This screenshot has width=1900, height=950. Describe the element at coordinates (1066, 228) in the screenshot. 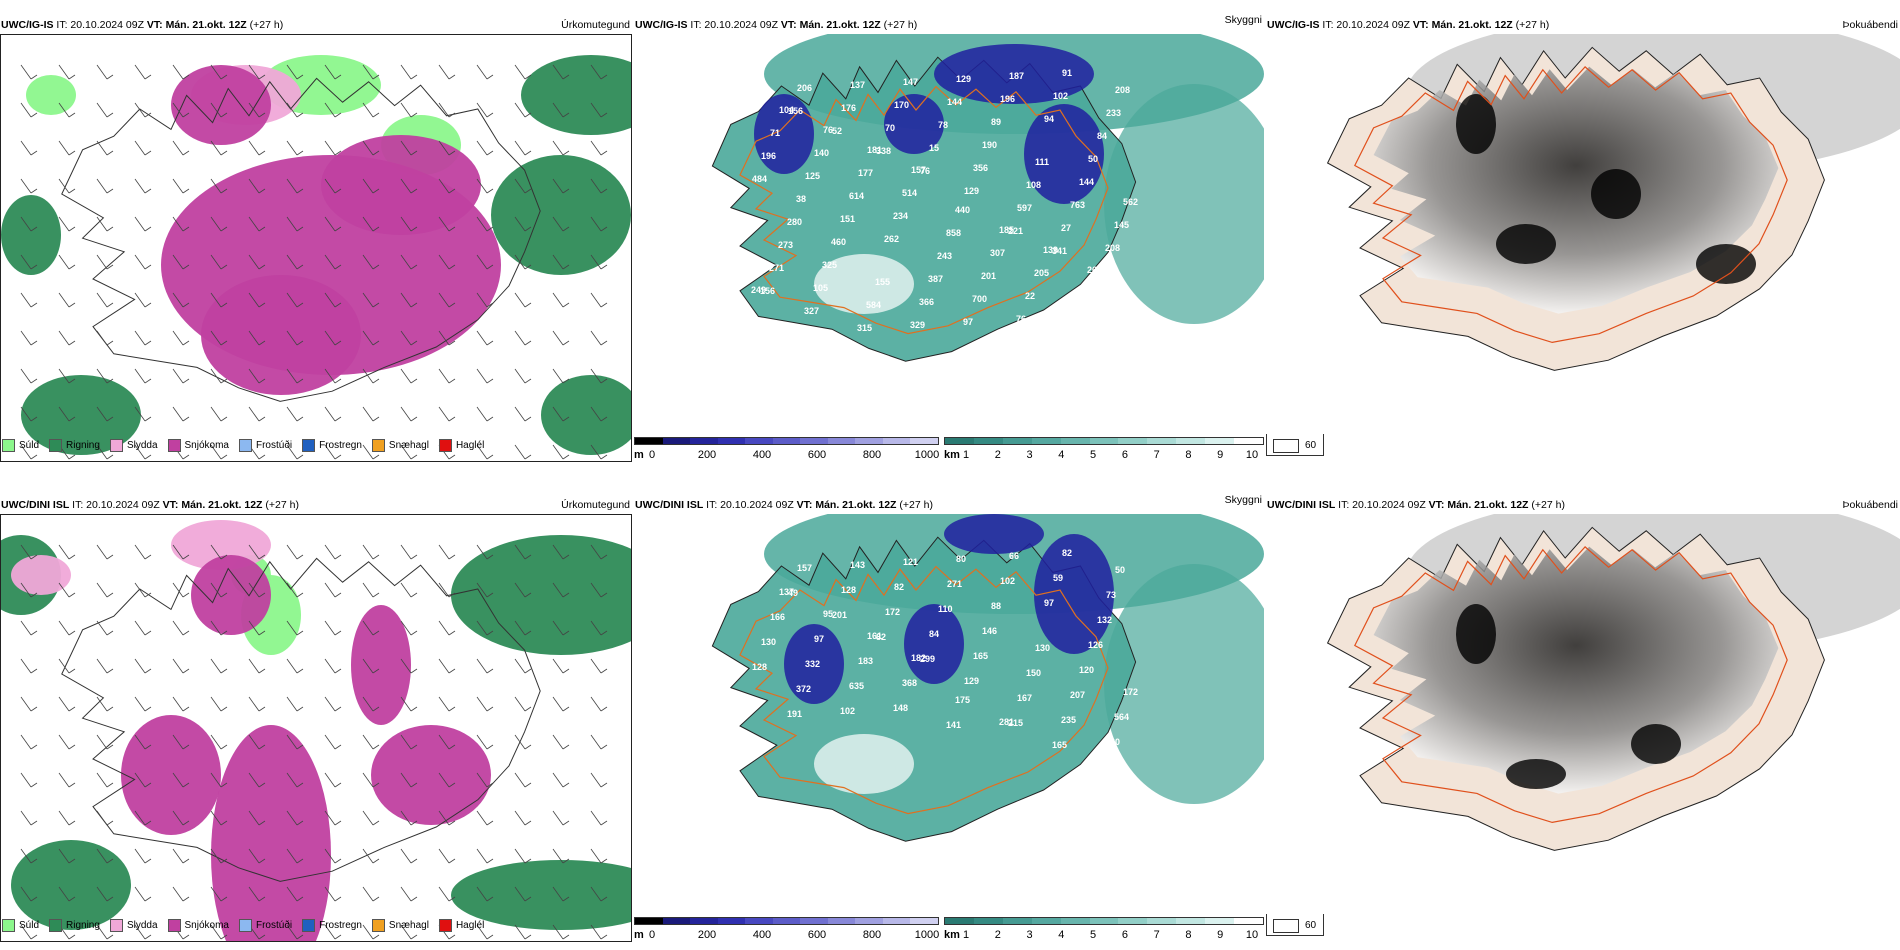

I see `cloud-base-label: 27` at that location.